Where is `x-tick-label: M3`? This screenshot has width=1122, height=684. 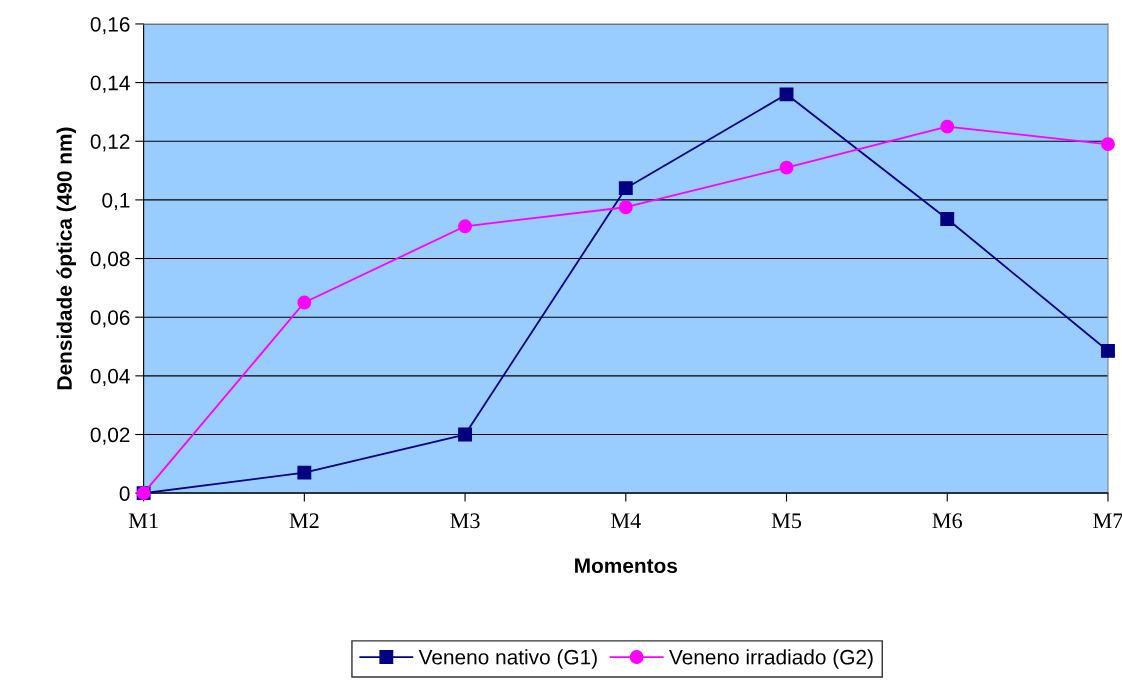 x-tick-label: M3 is located at coordinates (465, 521).